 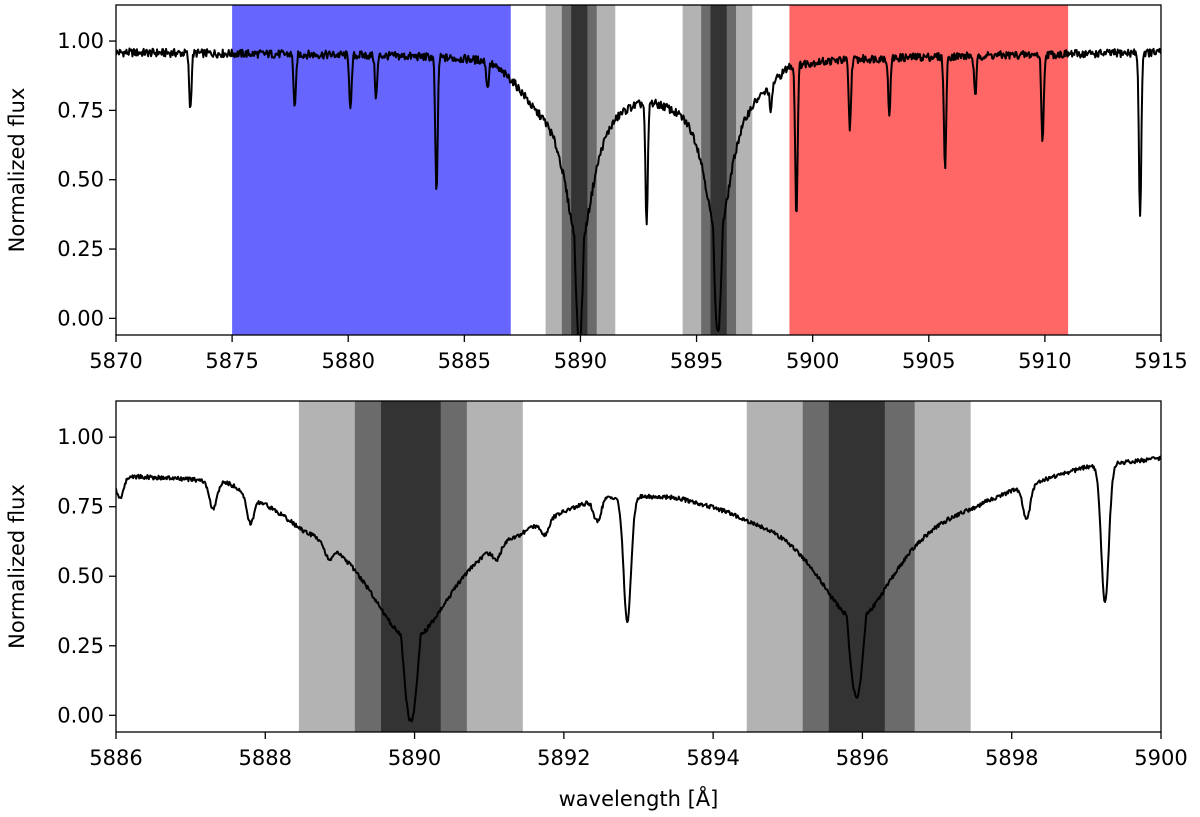 What do you see at coordinates (115, 361) in the screenshot?
I see `x-tick-label: 5870` at bounding box center [115, 361].